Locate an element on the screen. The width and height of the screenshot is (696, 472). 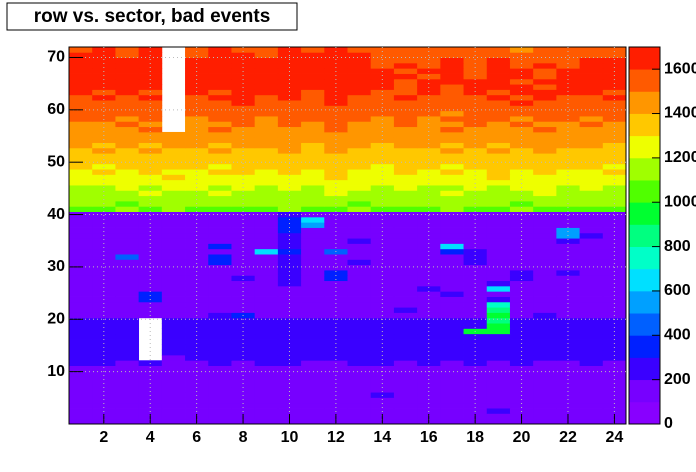
chart-title: row vs. sector, bad events is located at coordinates (152, 16).